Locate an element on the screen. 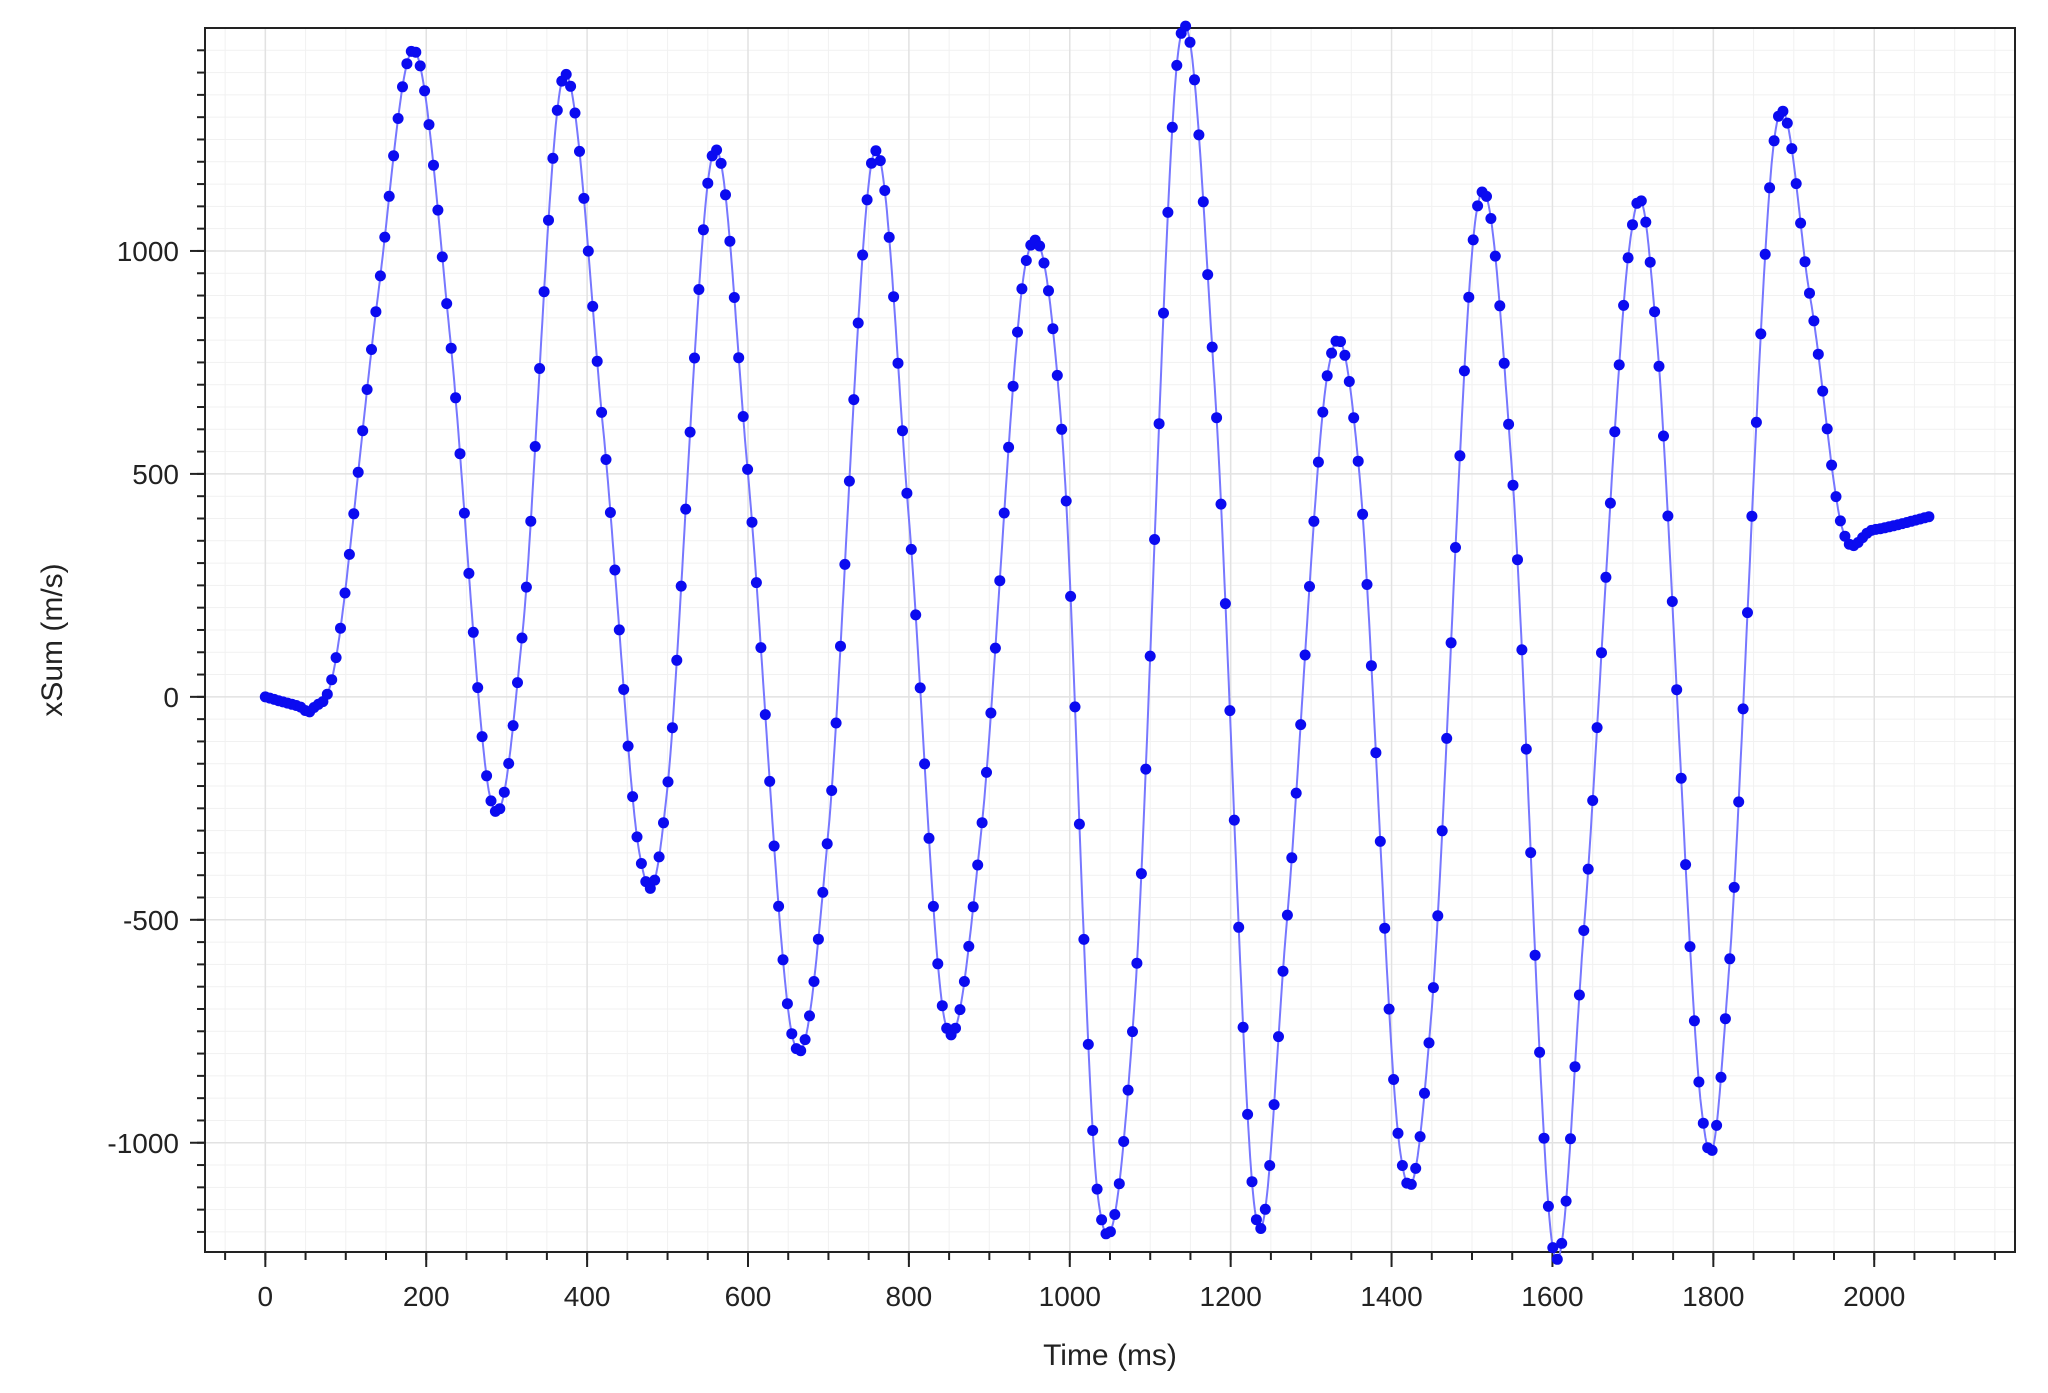  x-tick-label: 600 is located at coordinates (748, 1296).